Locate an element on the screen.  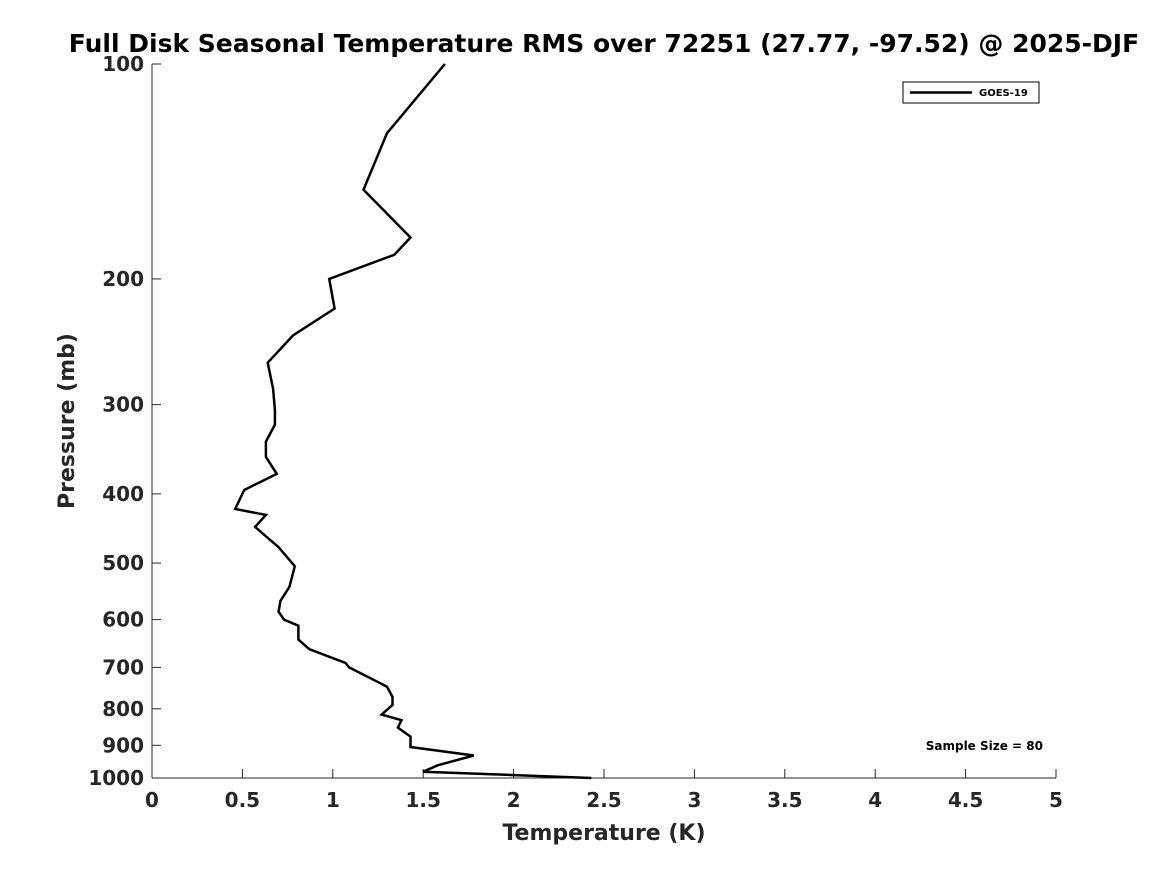
legend-entry-goes-19: GOES-19 is located at coordinates (1003, 93).